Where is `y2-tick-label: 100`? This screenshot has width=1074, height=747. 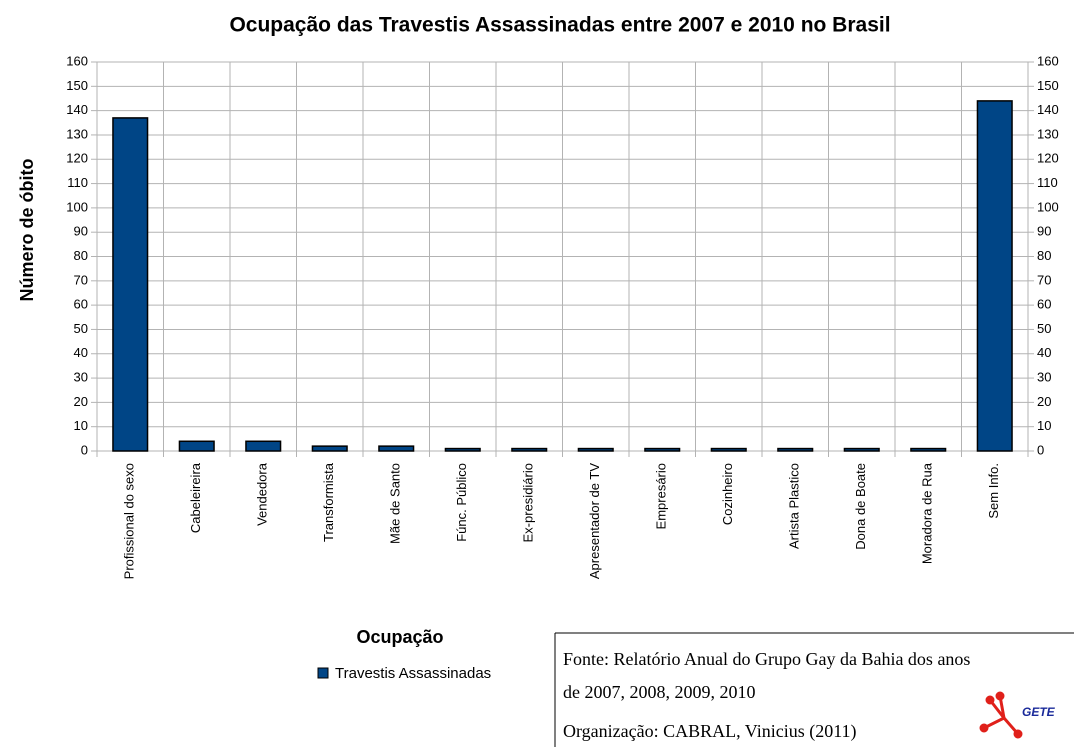
y2-tick-label: 100 is located at coordinates (1048, 206).